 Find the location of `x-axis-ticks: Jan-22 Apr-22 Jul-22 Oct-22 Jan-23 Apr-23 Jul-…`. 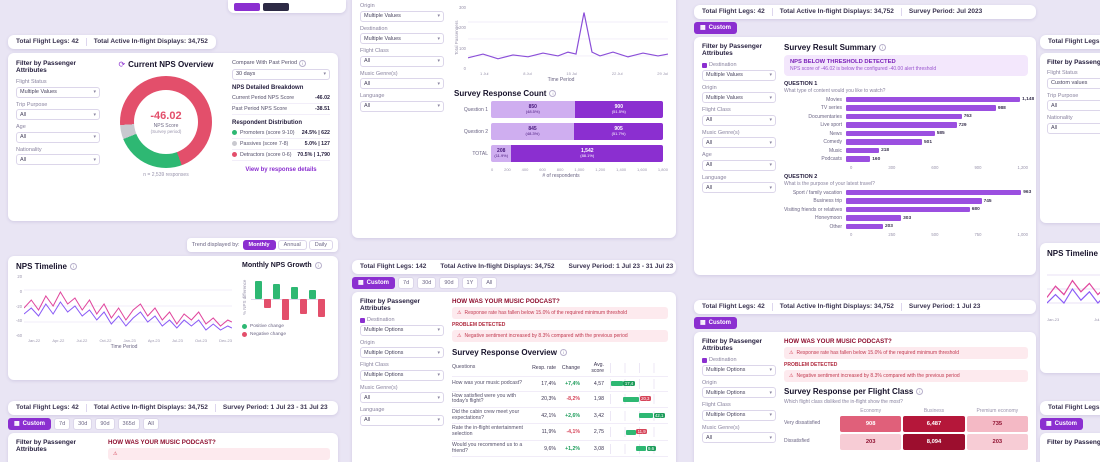

x-axis-ticks: Jan-22 Apr-22 Jul-22 Oct-22 Jan-23 Apr-23 Jul-… is located at coordinates (130, 340).